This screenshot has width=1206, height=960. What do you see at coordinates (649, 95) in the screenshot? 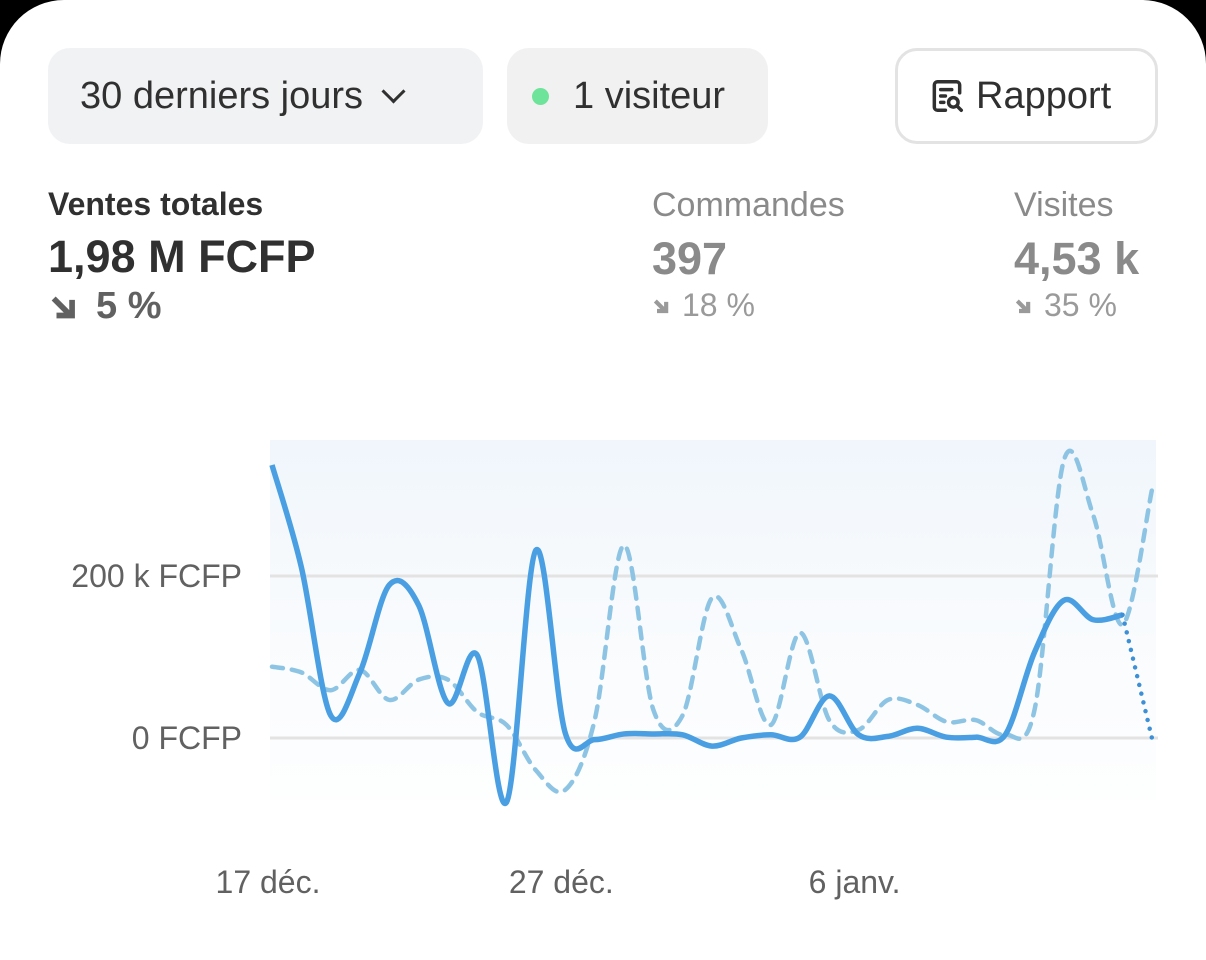
I see `live-visitors-label: 1 visiteur` at bounding box center [649, 95].